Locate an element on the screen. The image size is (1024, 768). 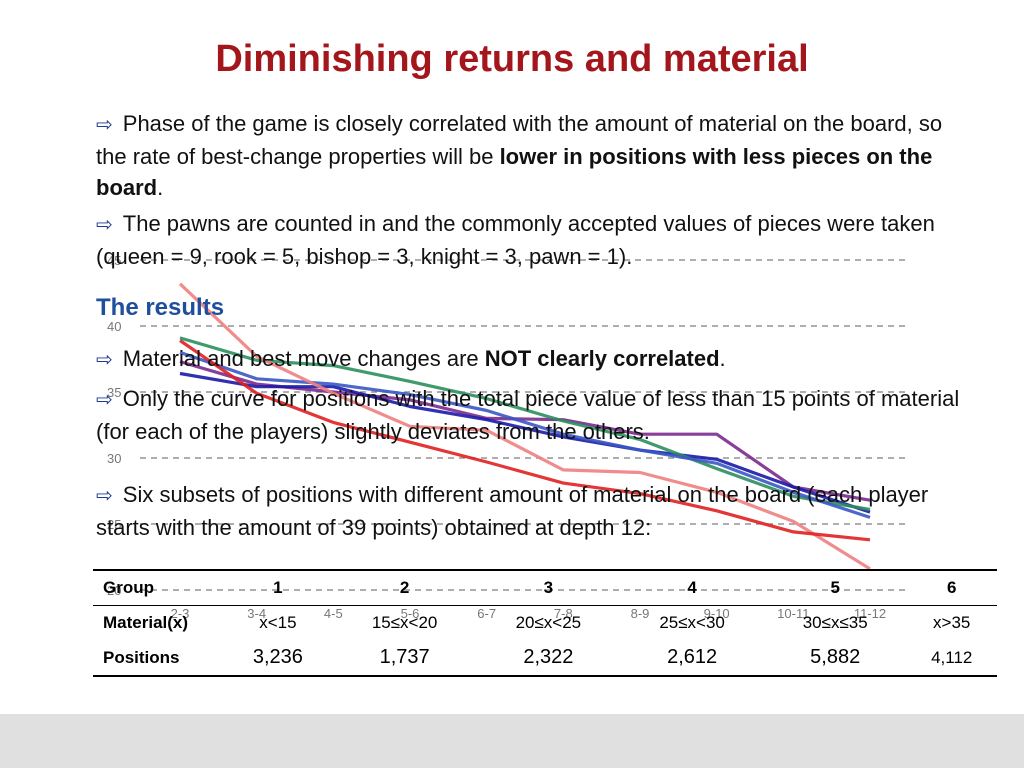
table-header-row: Group 1 2 3 4 5 6 is located at coordinates (545, 587).